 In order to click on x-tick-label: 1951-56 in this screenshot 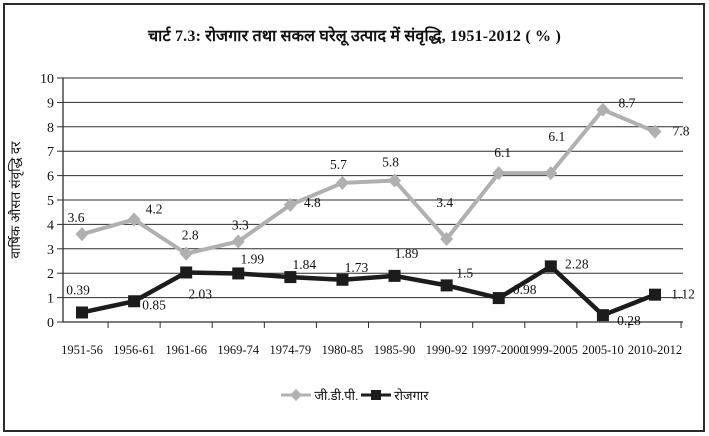, I will do `click(82, 350)`.